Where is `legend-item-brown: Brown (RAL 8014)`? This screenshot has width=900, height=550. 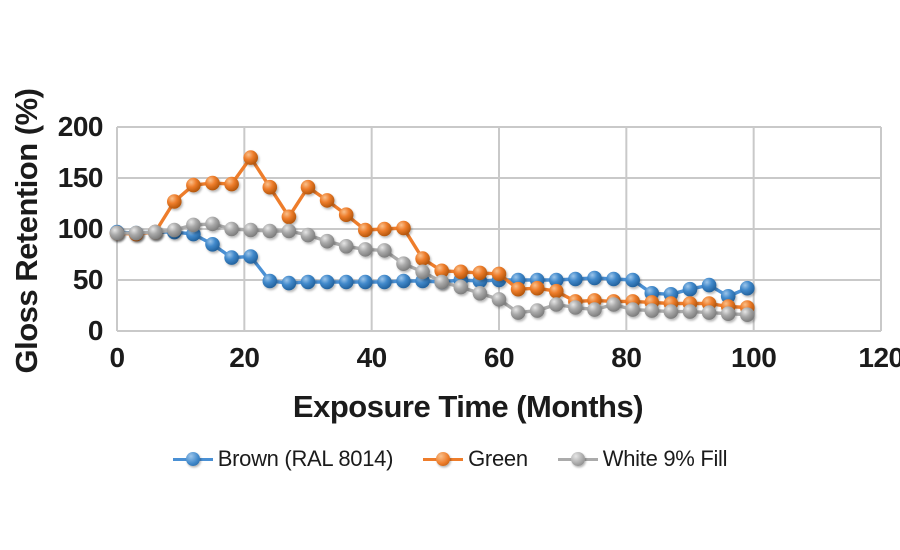
legend-item-brown: Brown (RAL 8014) is located at coordinates (283, 459).